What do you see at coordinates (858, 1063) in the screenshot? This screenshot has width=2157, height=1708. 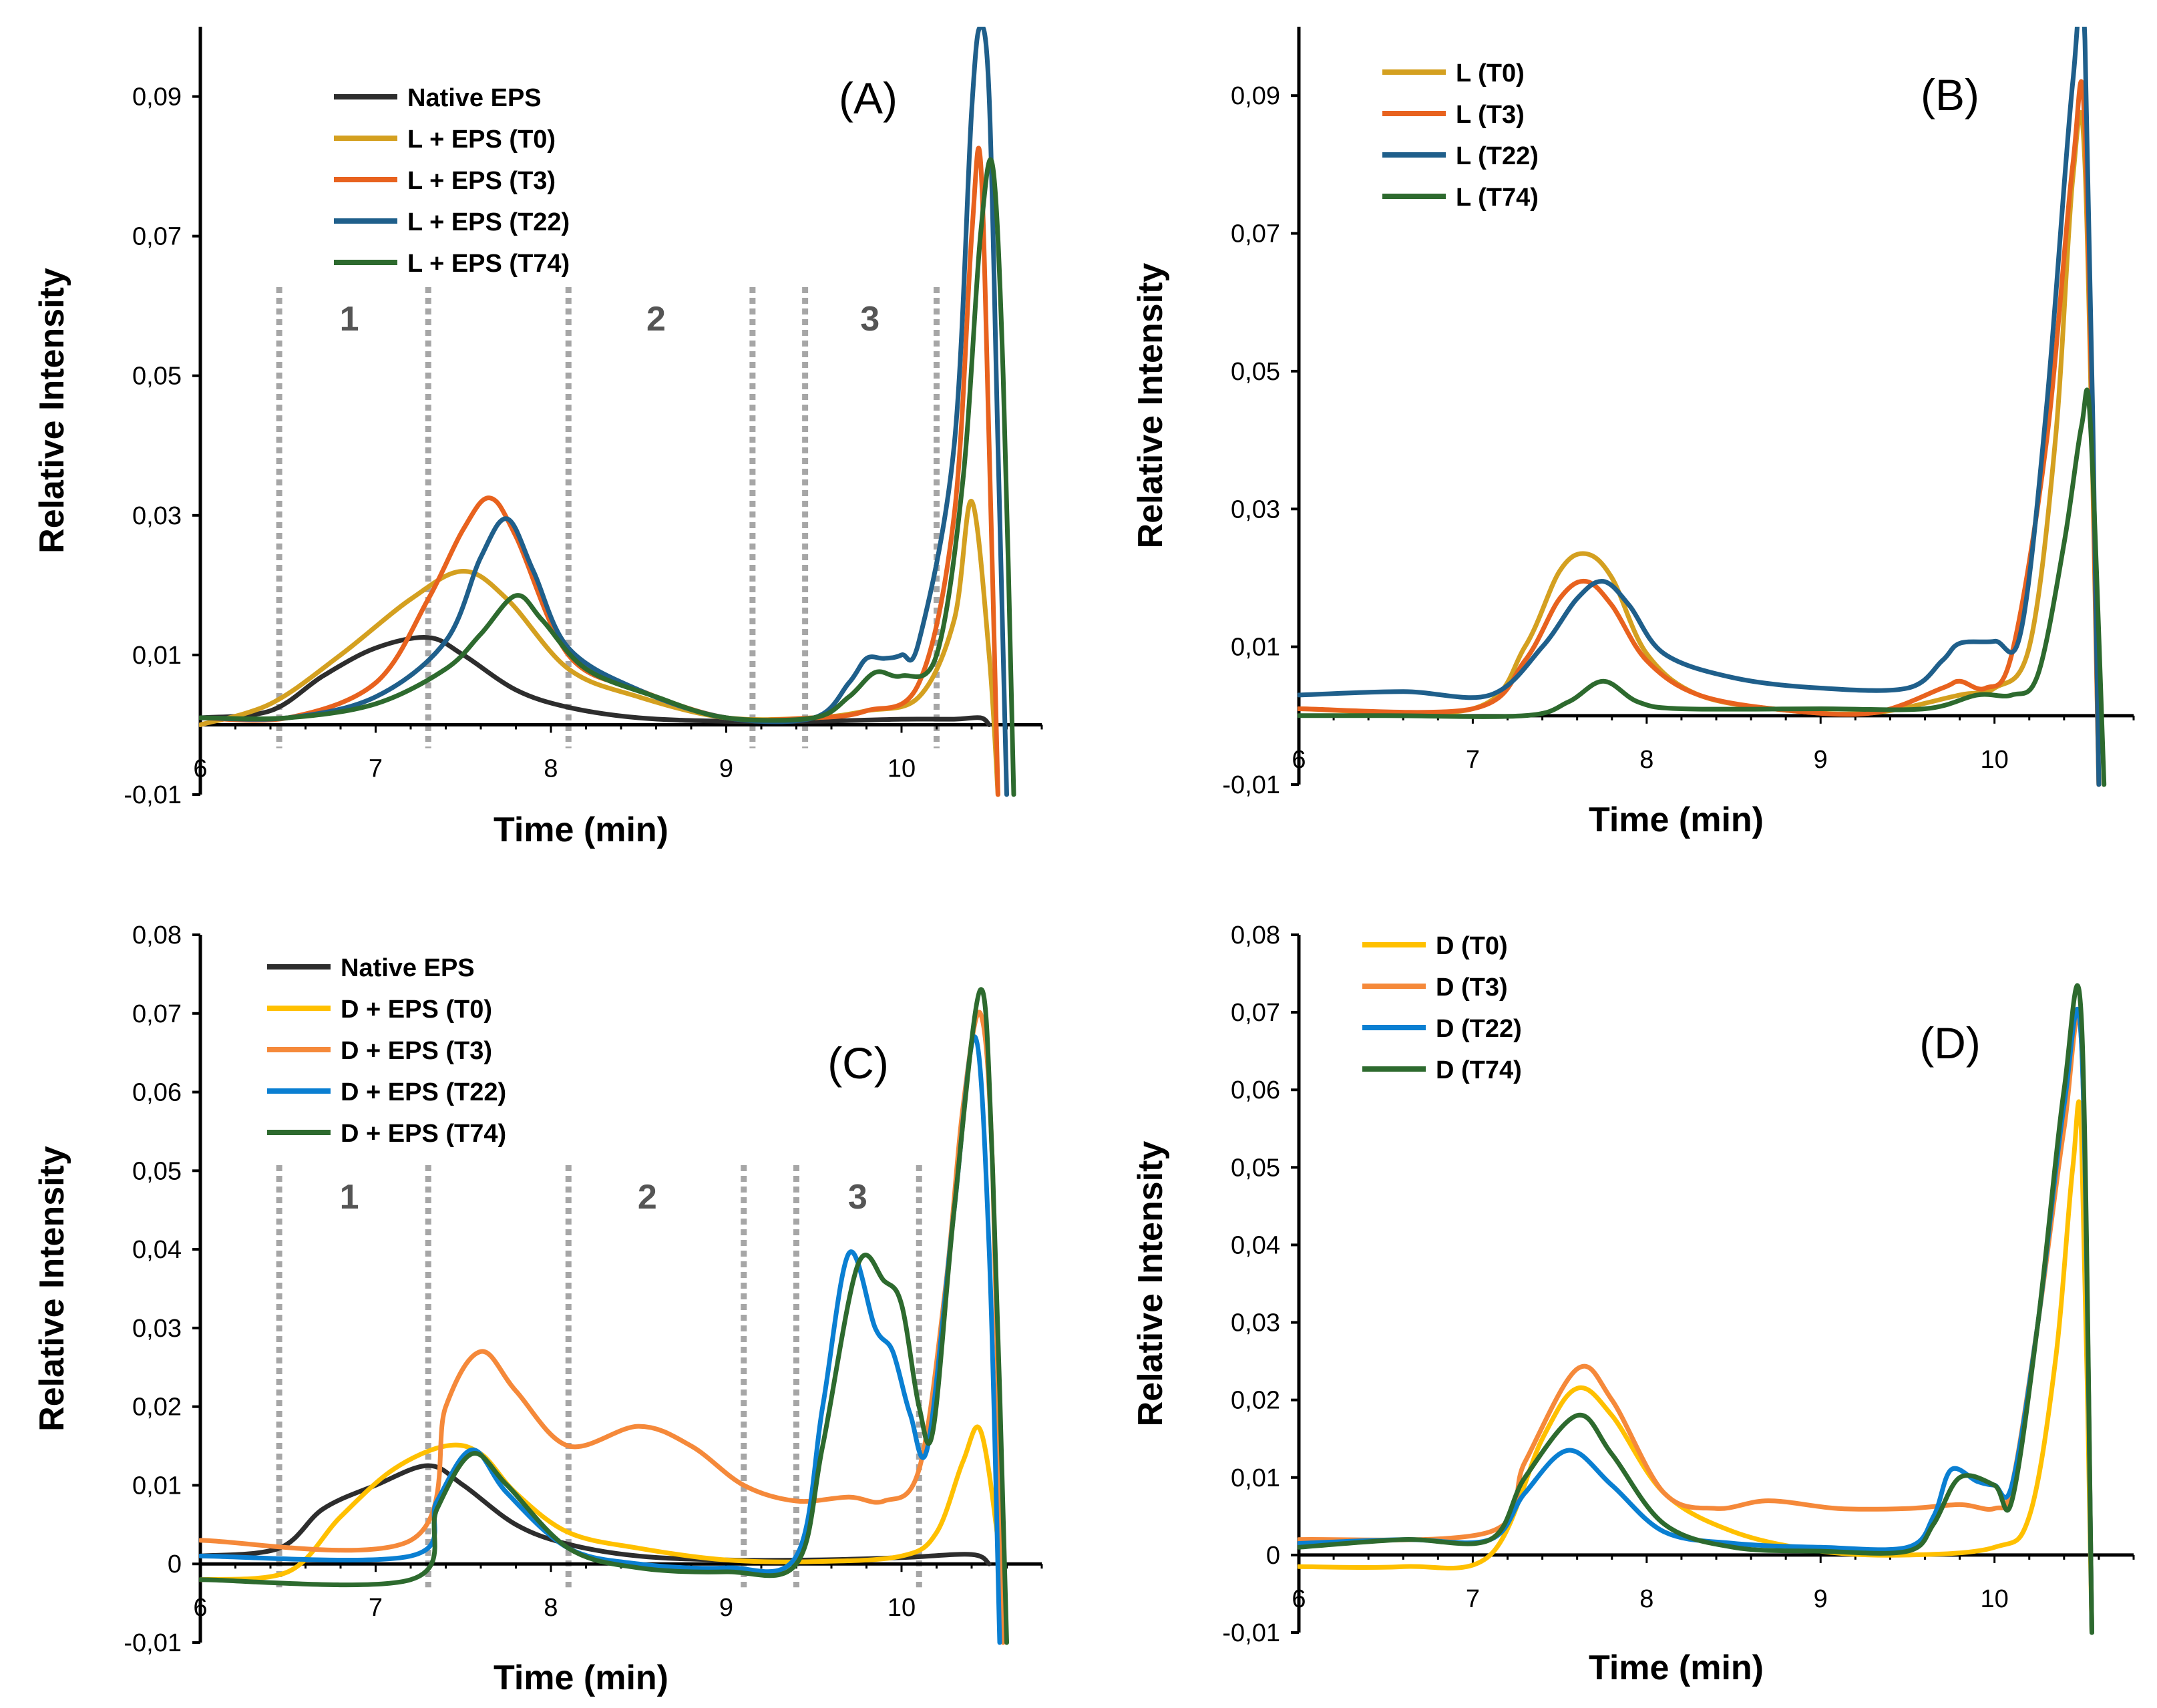 I see `panel-label: (C)` at bounding box center [858, 1063].